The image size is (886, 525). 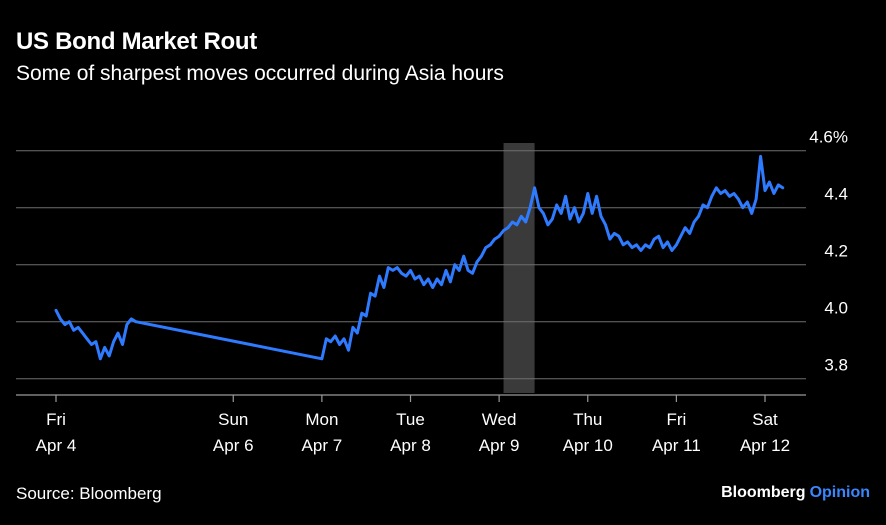 What do you see at coordinates (836, 308) in the screenshot?
I see `y-tick-label: 4.0` at bounding box center [836, 308].